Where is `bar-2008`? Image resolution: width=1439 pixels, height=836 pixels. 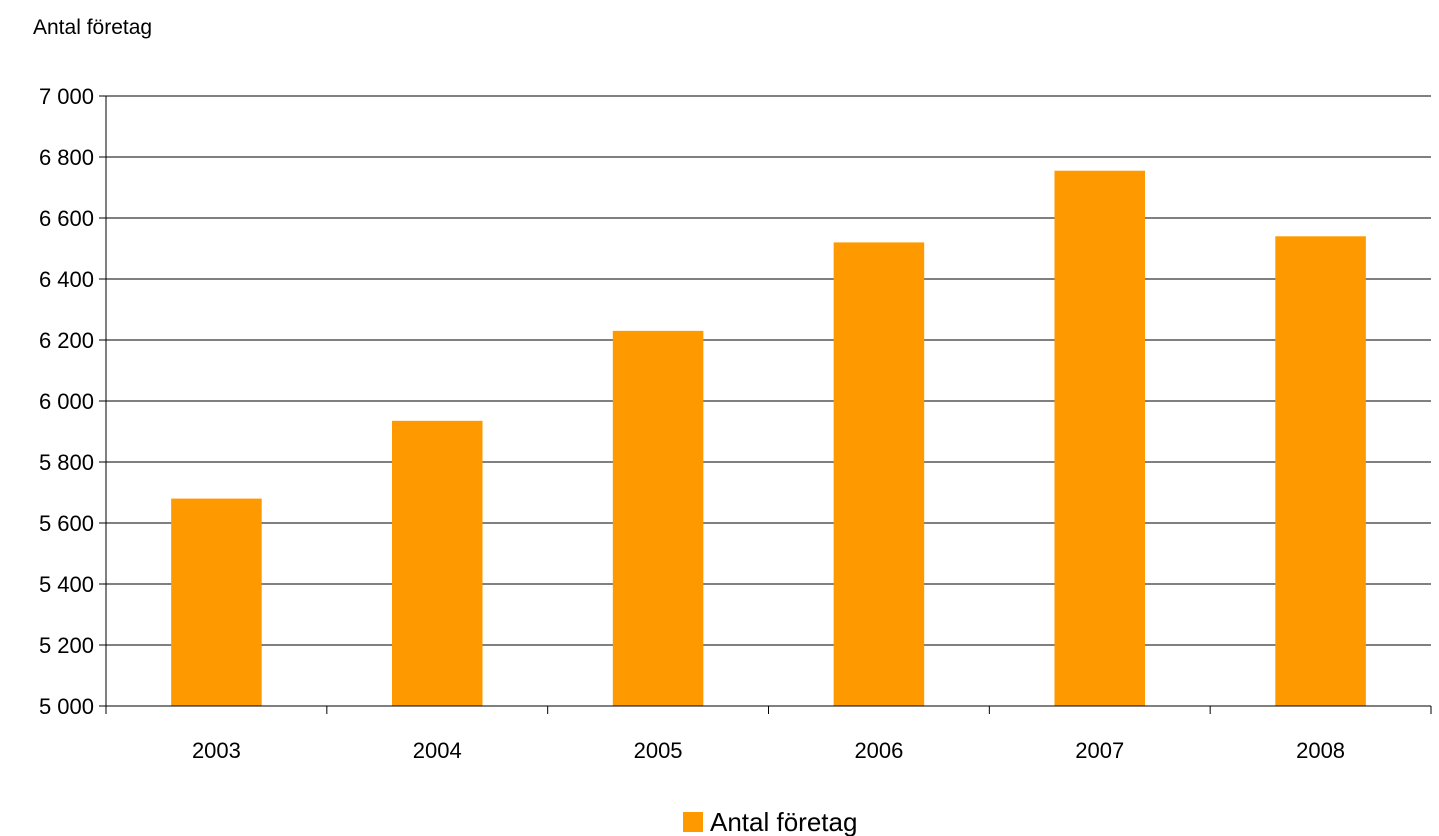 bar-2008 is located at coordinates (1320, 471).